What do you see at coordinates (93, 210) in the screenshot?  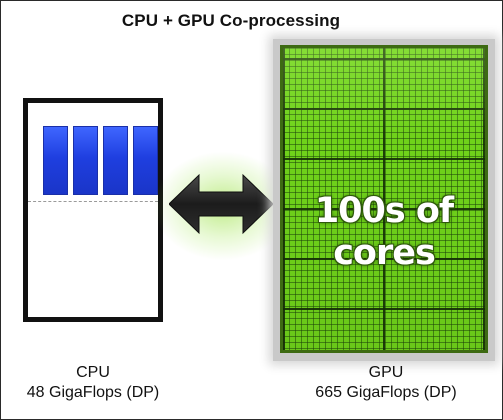 I see `cpu-chip` at bounding box center [93, 210].